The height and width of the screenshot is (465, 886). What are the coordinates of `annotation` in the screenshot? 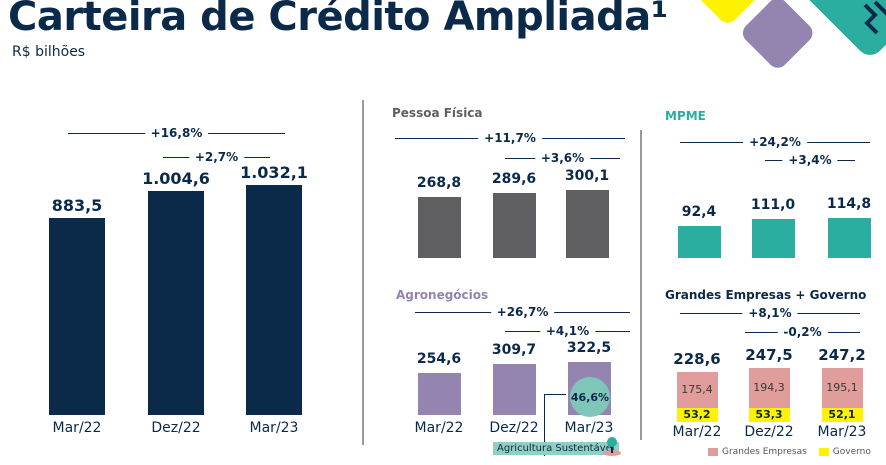 It's located at (574, 413).